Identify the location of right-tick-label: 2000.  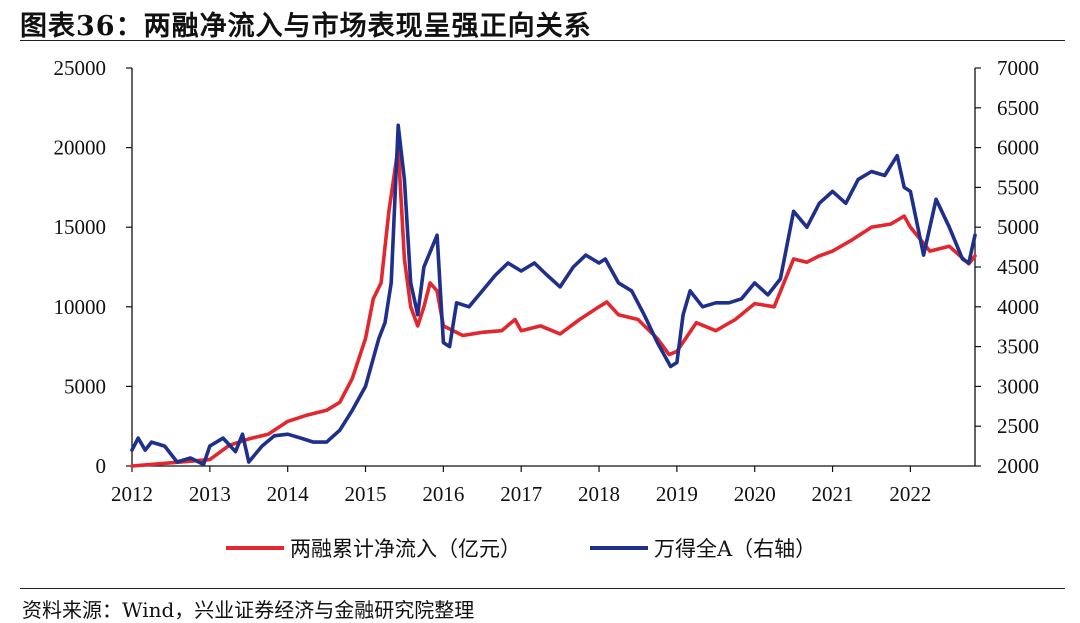
(1018, 466).